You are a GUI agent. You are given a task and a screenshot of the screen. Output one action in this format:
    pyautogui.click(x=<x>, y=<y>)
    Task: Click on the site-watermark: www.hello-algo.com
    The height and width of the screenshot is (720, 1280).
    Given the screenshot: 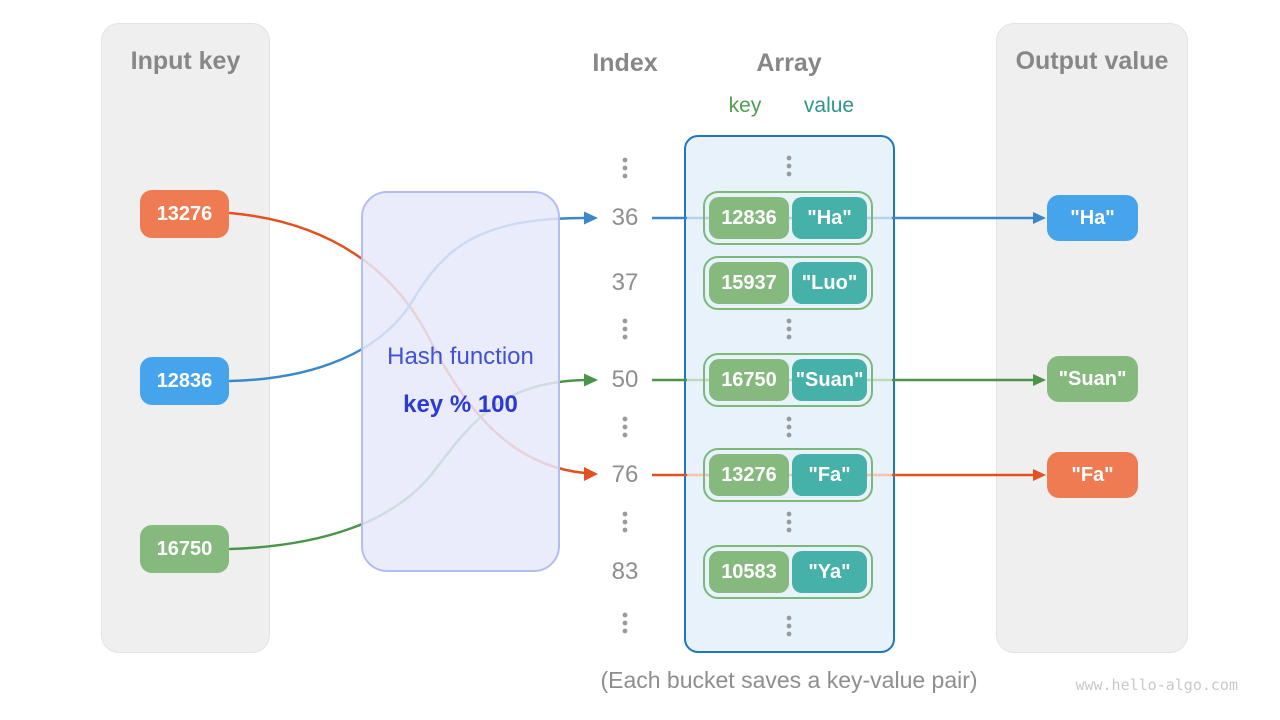 What is the action you would take?
    pyautogui.click(x=1156, y=685)
    